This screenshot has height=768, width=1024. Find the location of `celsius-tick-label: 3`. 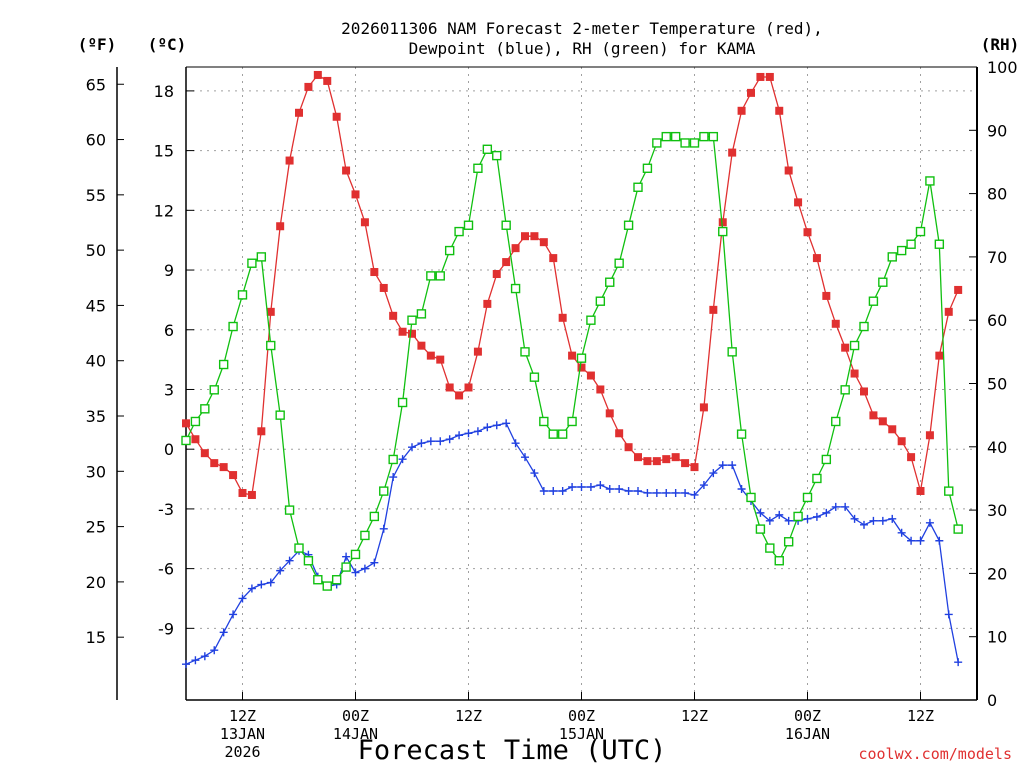

celsius-tick-label: 3 is located at coordinates (169, 389).